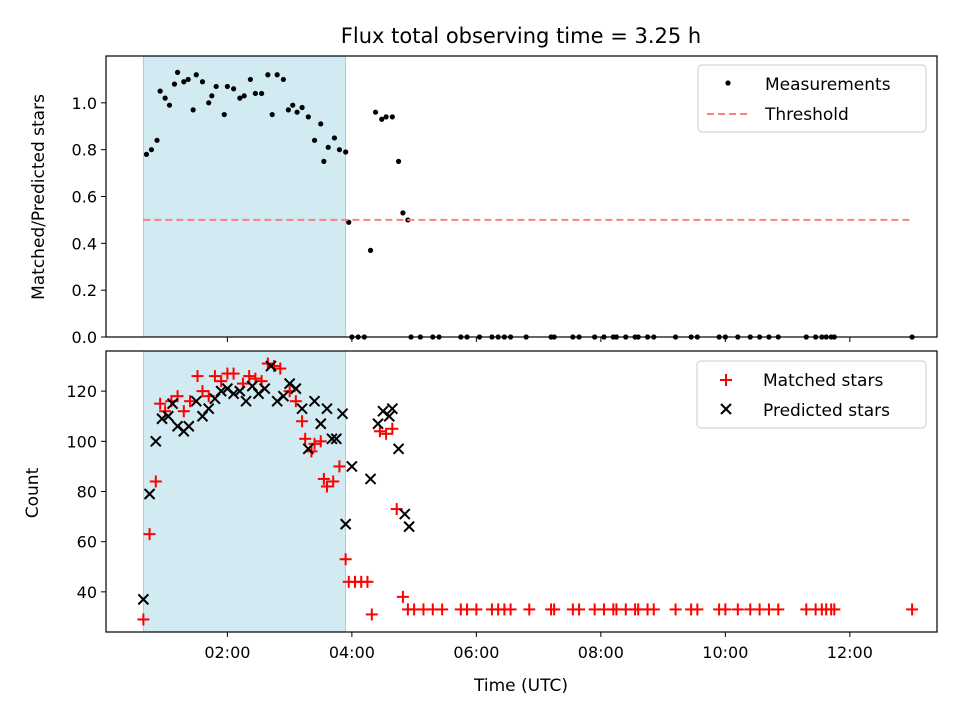  I want to click on legend-box, so click(811, 394).